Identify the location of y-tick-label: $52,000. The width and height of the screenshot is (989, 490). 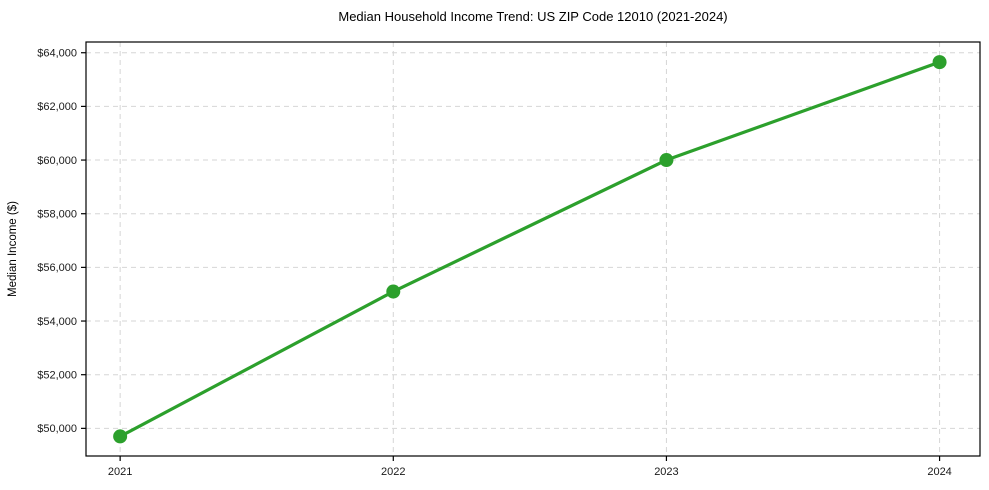
(57, 376).